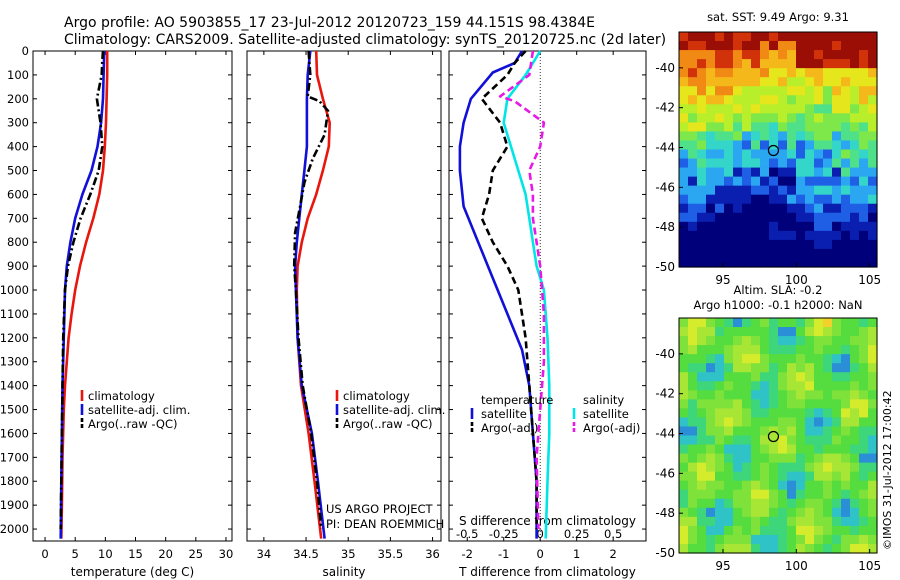  I want to click on legend-label: satellite, so click(606, 414).